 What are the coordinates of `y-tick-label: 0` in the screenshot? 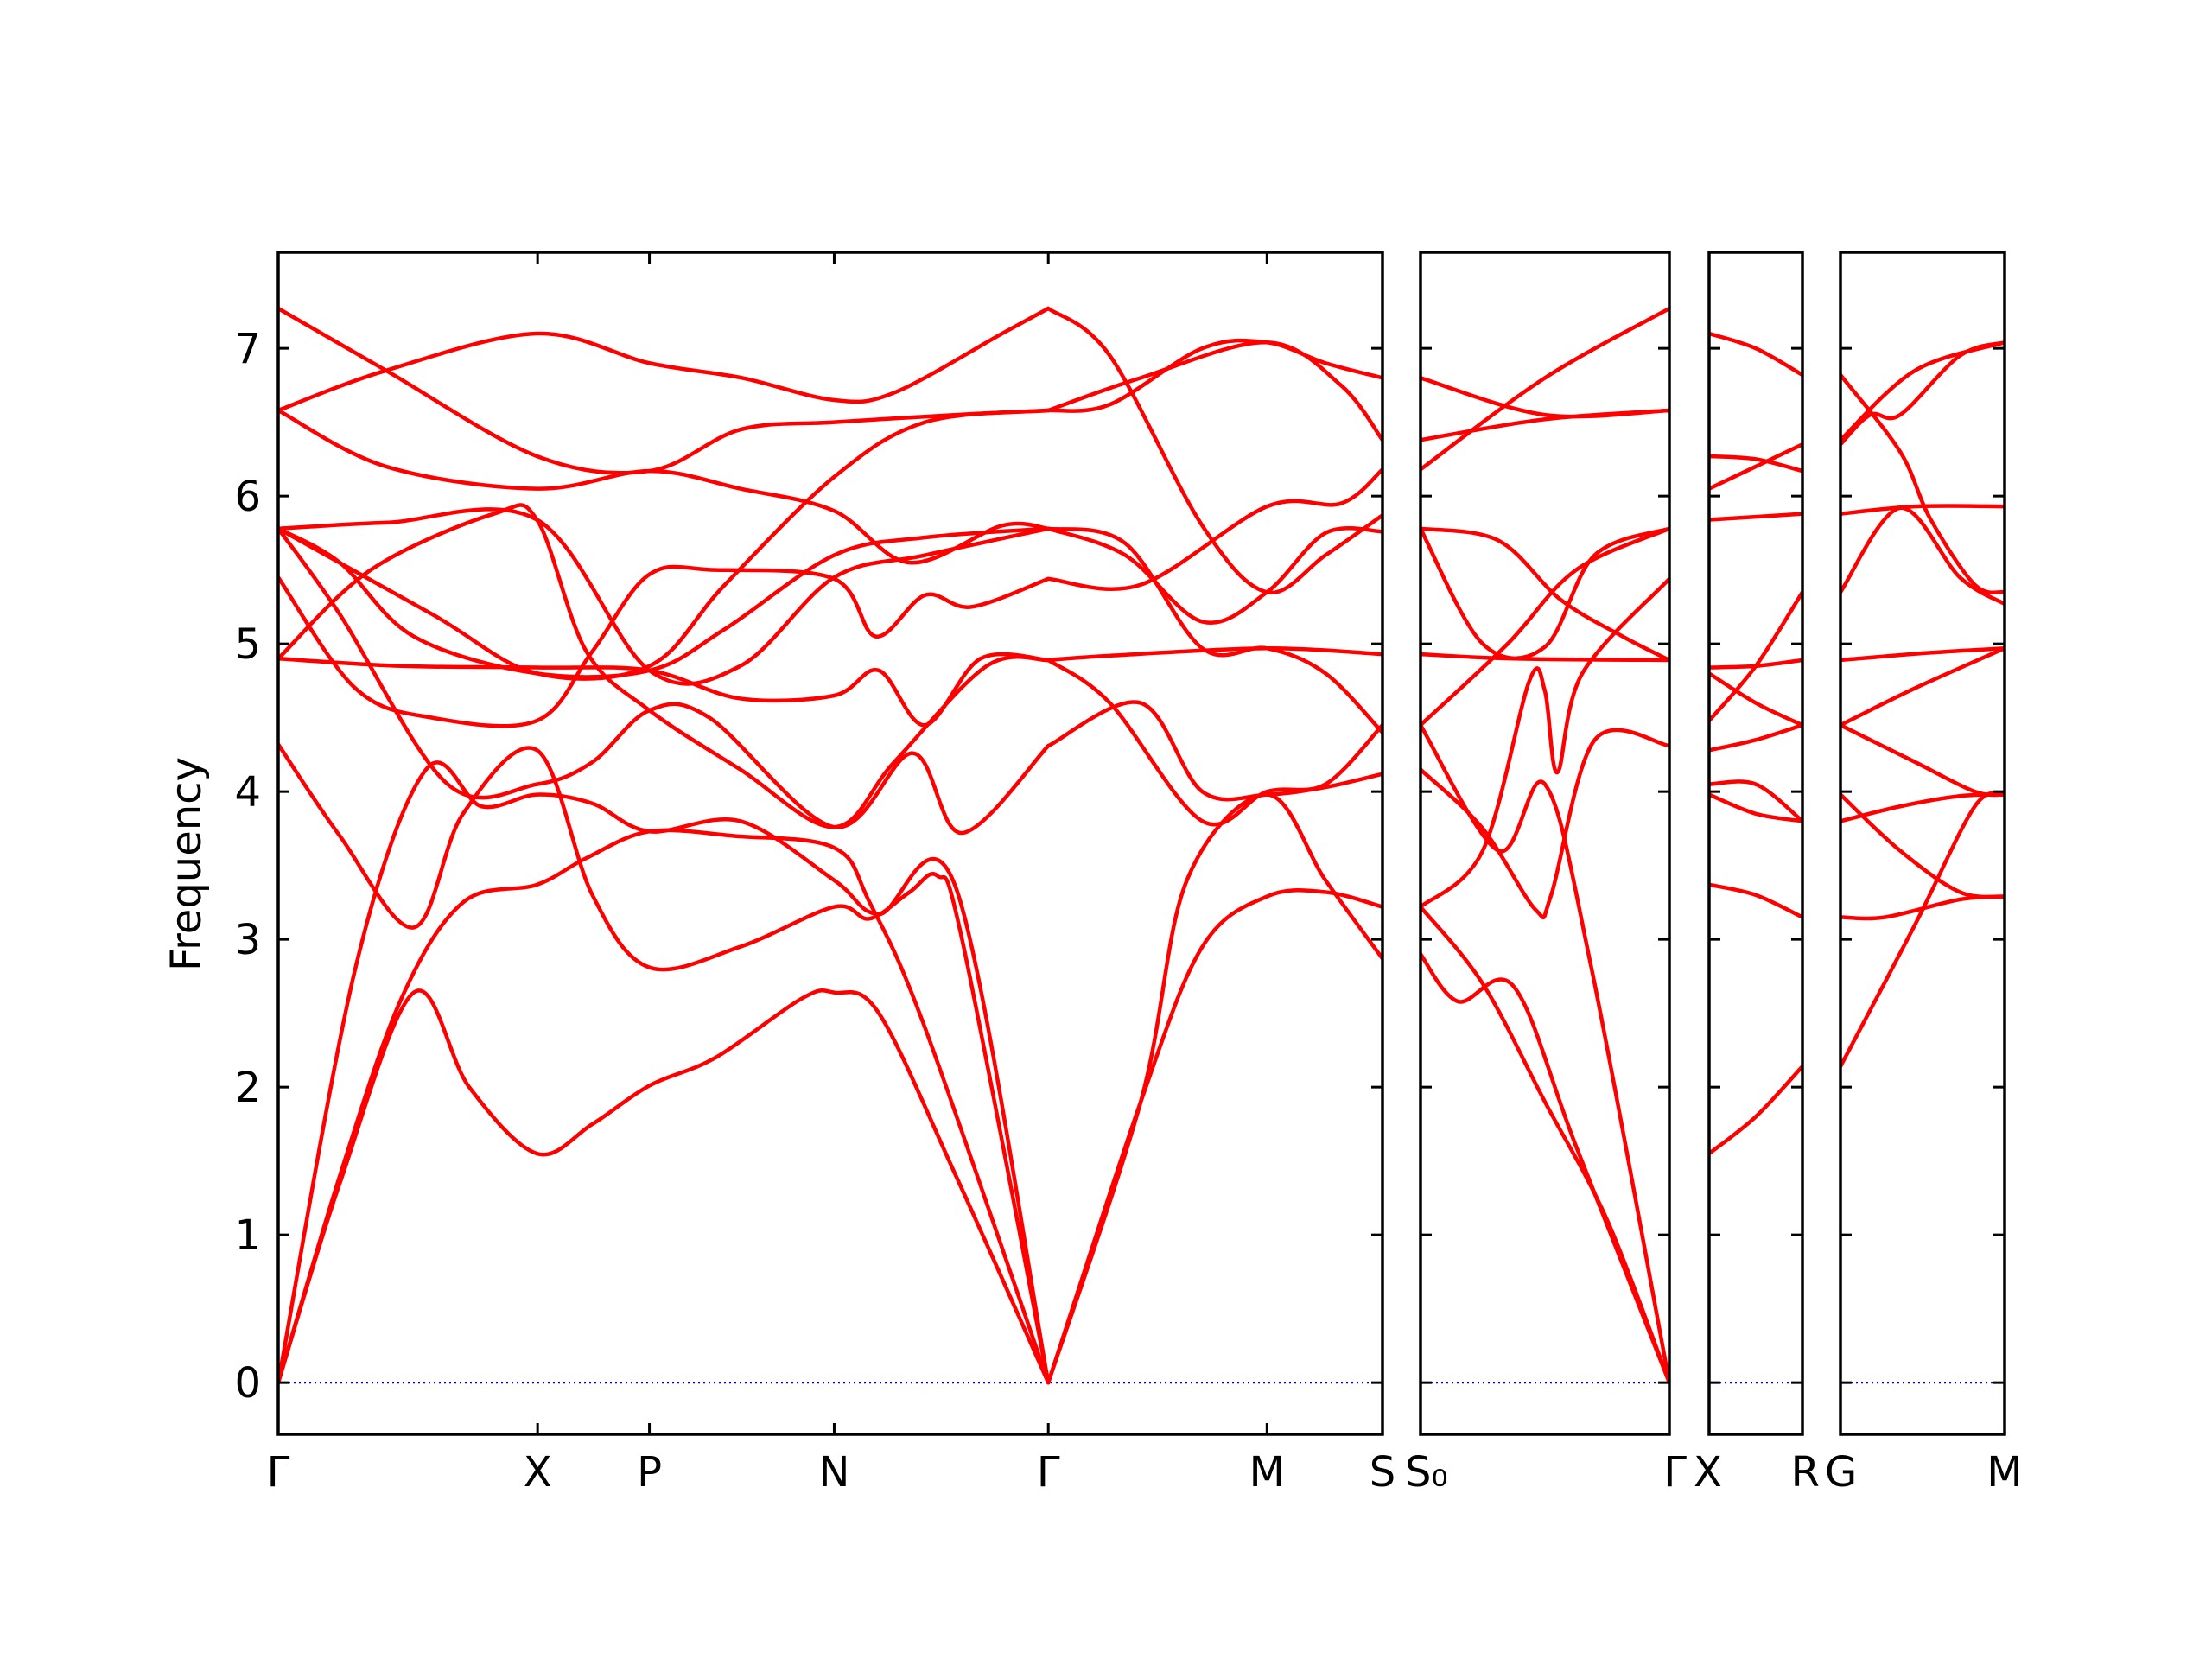 It's located at (247, 1383).